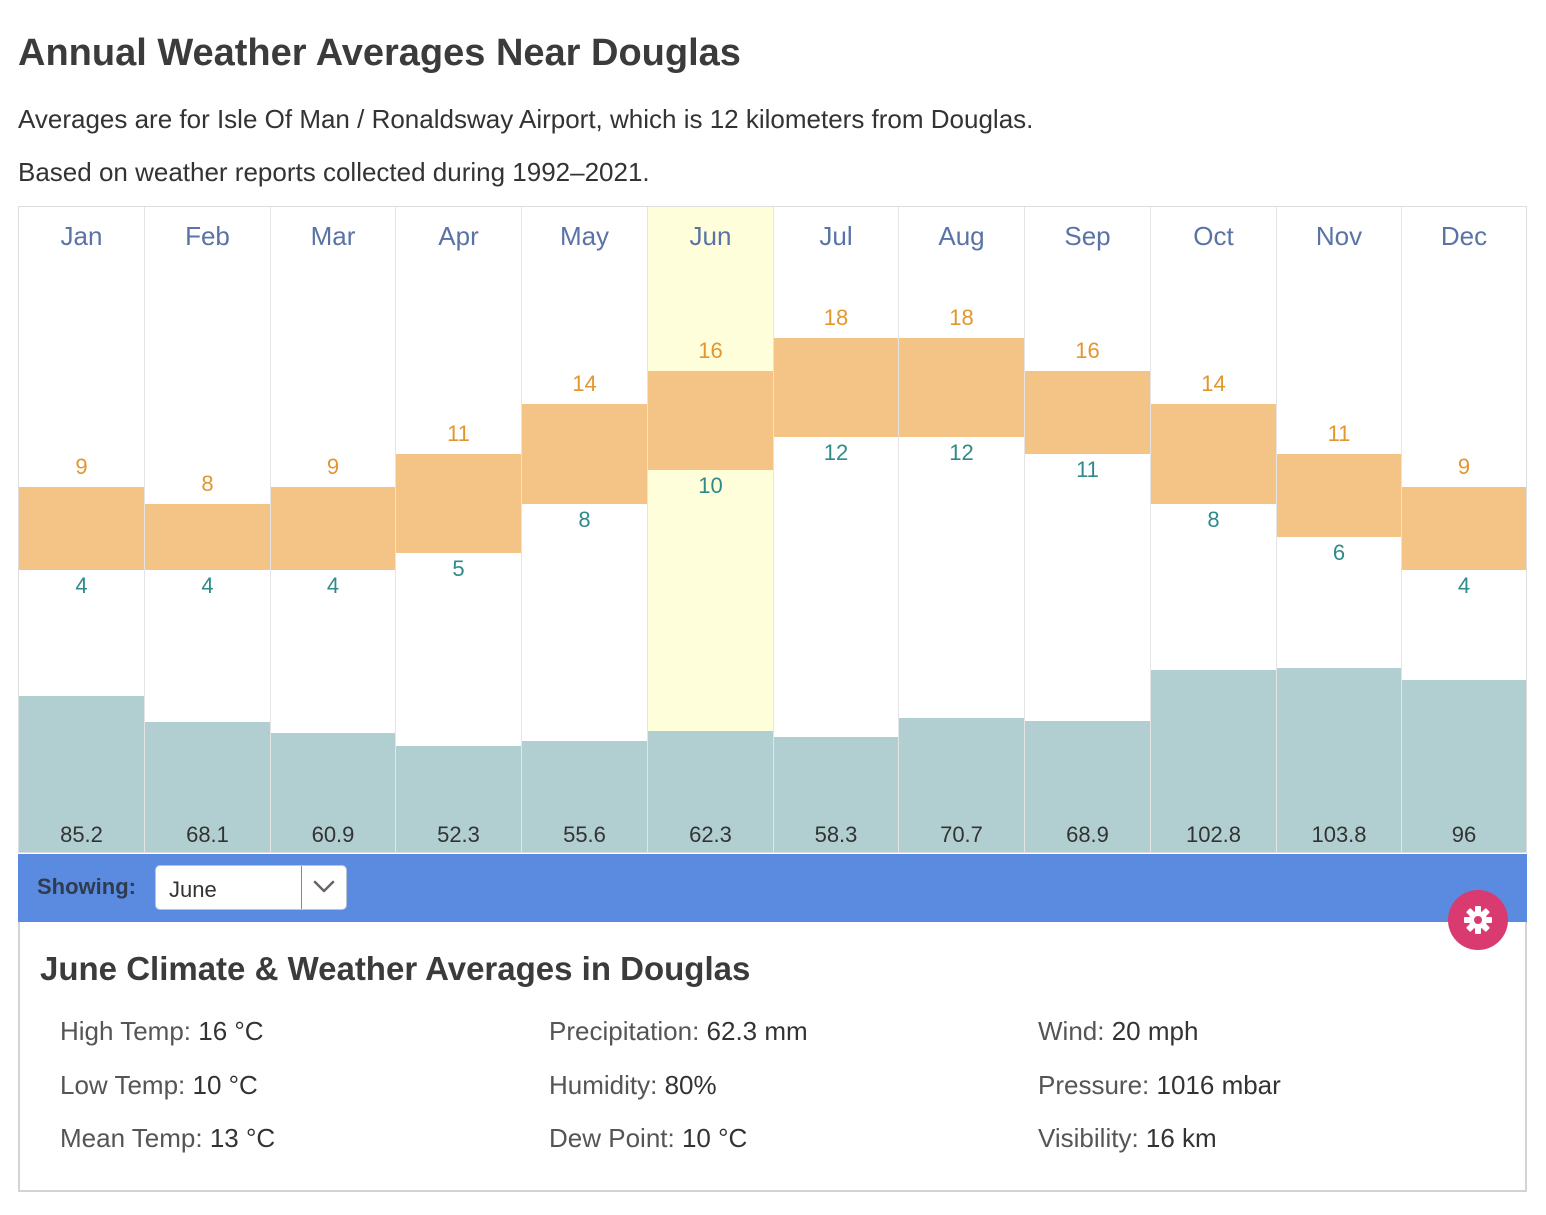 This screenshot has height=1215, width=1546. I want to click on month-label: Feb, so click(207, 236).